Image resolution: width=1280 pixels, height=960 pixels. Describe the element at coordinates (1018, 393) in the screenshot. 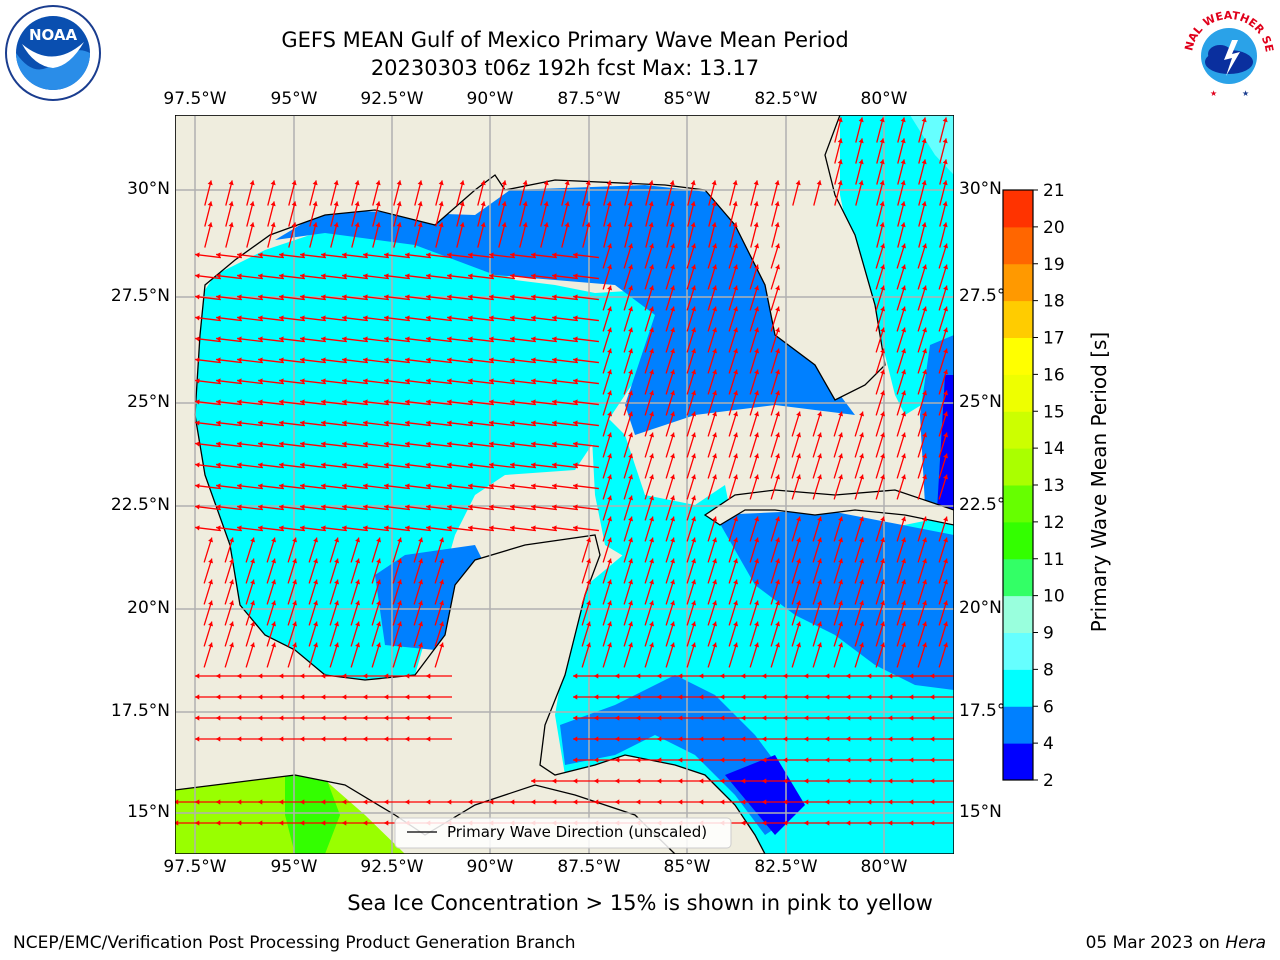

I see `colorbar-segment` at that location.